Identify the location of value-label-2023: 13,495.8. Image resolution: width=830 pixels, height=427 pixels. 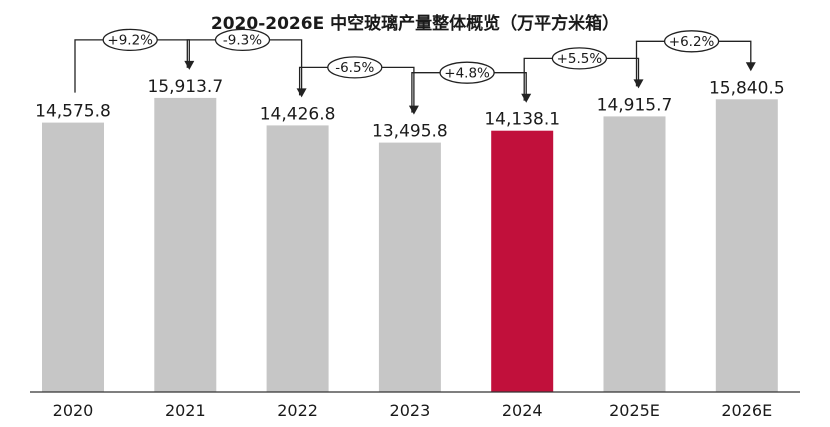
(410, 132).